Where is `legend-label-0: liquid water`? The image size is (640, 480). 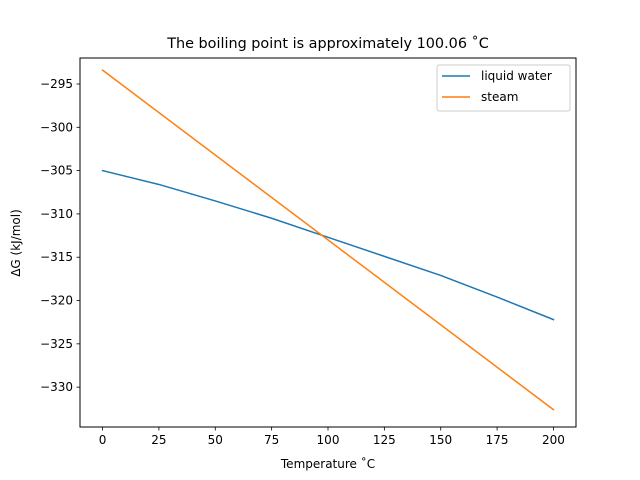 legend-label-0: liquid water is located at coordinates (516, 76).